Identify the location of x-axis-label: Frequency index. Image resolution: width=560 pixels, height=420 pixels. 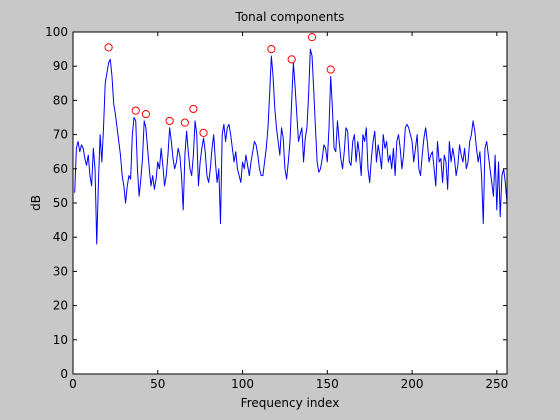
(290, 403).